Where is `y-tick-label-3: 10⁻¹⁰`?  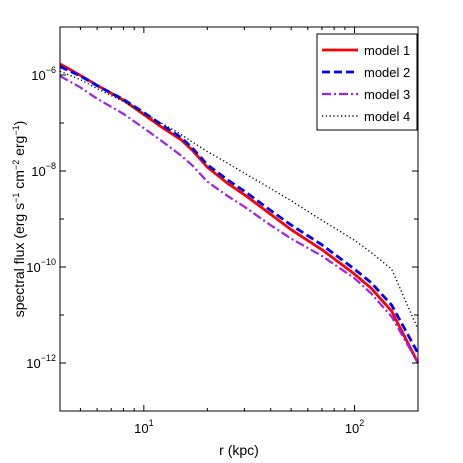 y-tick-label-3: 10⁻¹⁰ is located at coordinates (41, 266).